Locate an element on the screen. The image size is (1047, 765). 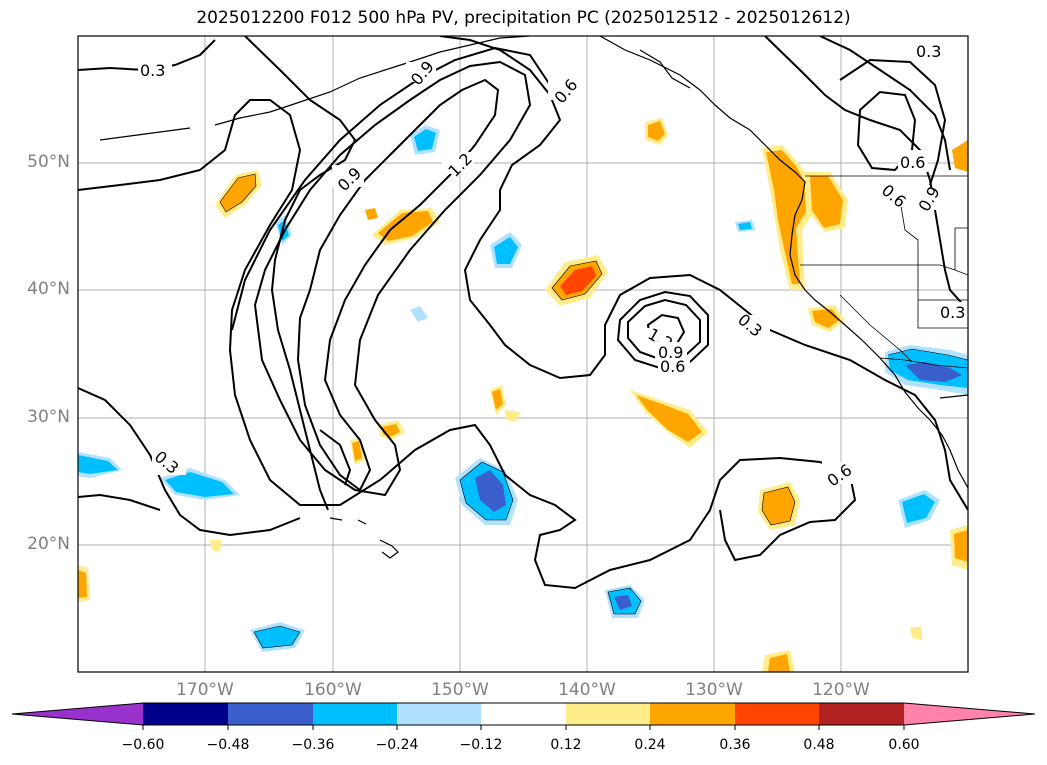
colorbar-tick-label: 0.60 is located at coordinates (904, 745).